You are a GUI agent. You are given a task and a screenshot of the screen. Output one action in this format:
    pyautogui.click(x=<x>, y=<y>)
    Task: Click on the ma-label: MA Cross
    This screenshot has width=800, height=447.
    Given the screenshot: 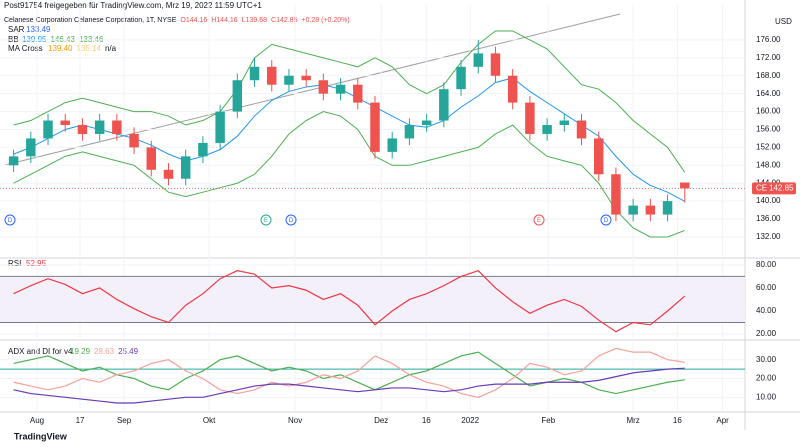 What is the action you would take?
    pyautogui.click(x=25, y=48)
    